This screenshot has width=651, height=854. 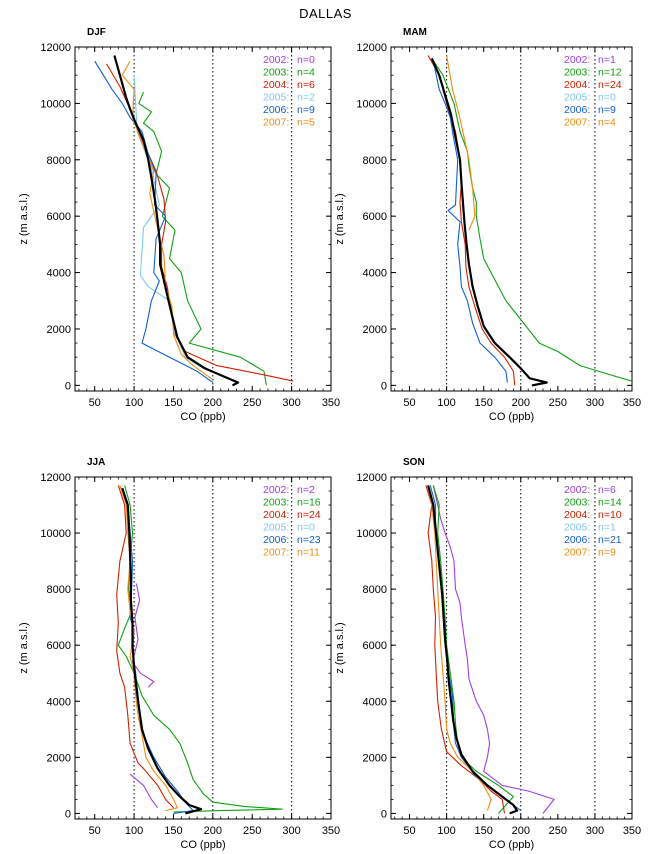 I want to click on series-line-2006, so click(x=154, y=221).